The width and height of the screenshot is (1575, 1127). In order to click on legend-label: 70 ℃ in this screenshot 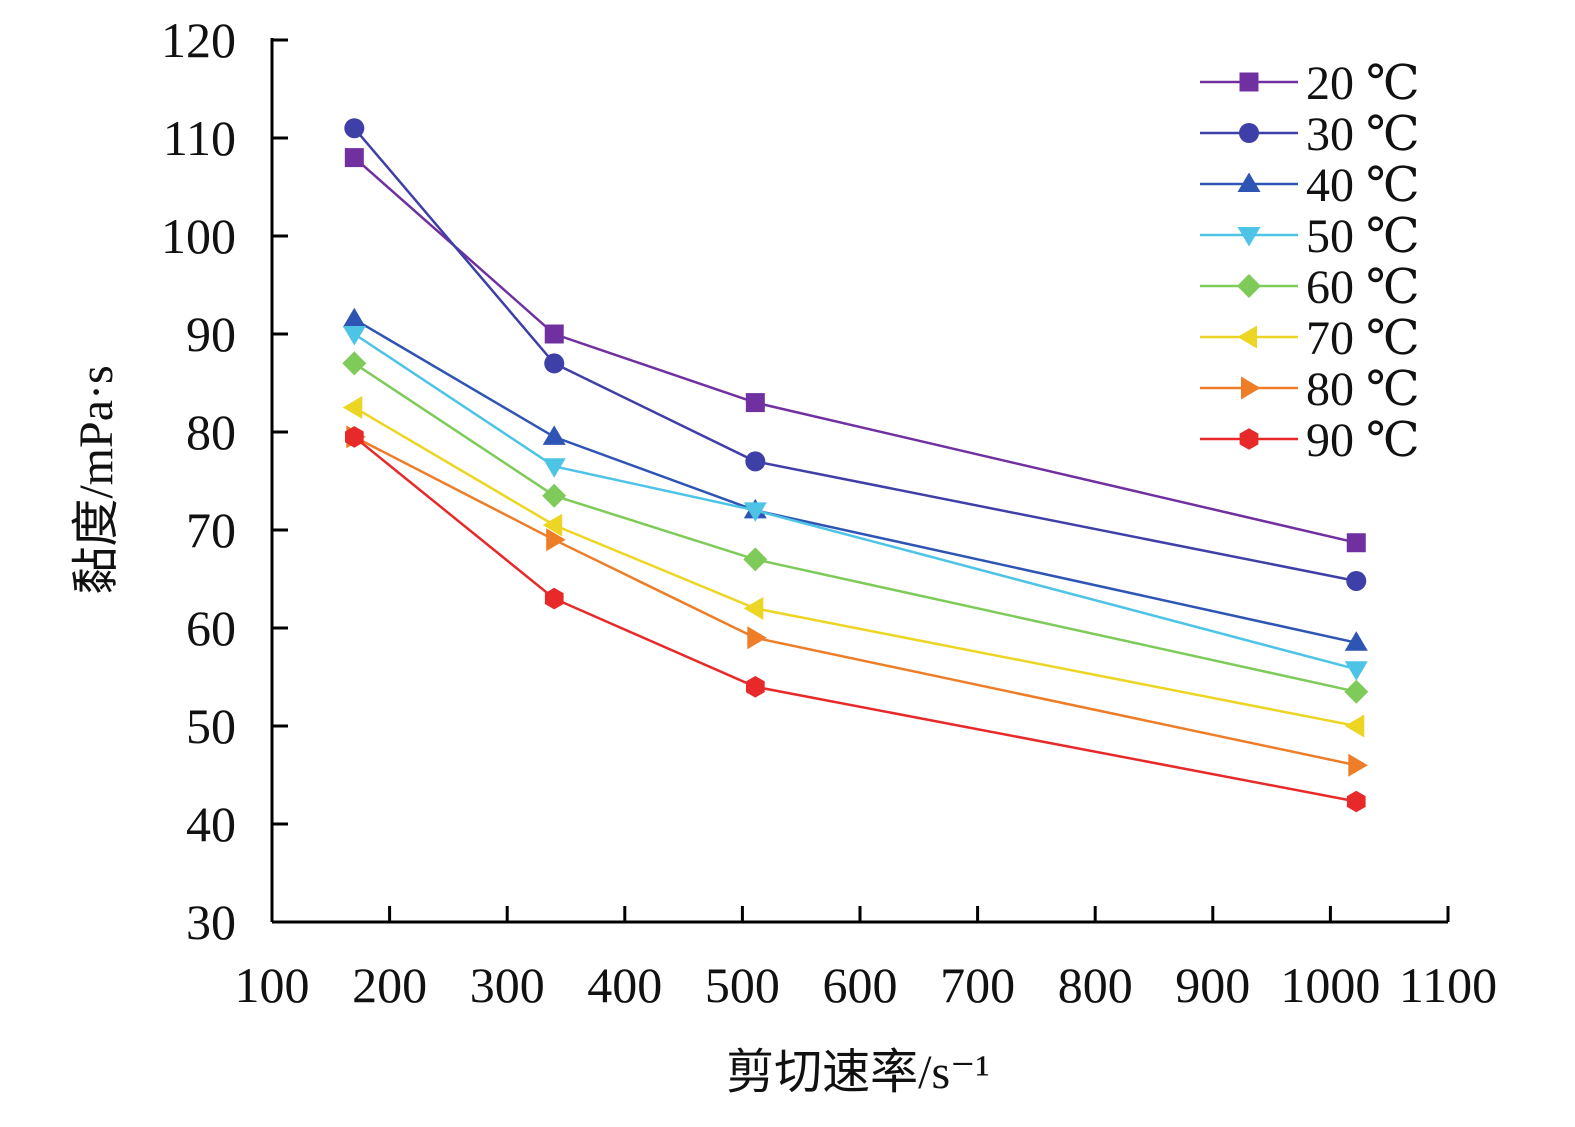, I will do `click(1363, 338)`.